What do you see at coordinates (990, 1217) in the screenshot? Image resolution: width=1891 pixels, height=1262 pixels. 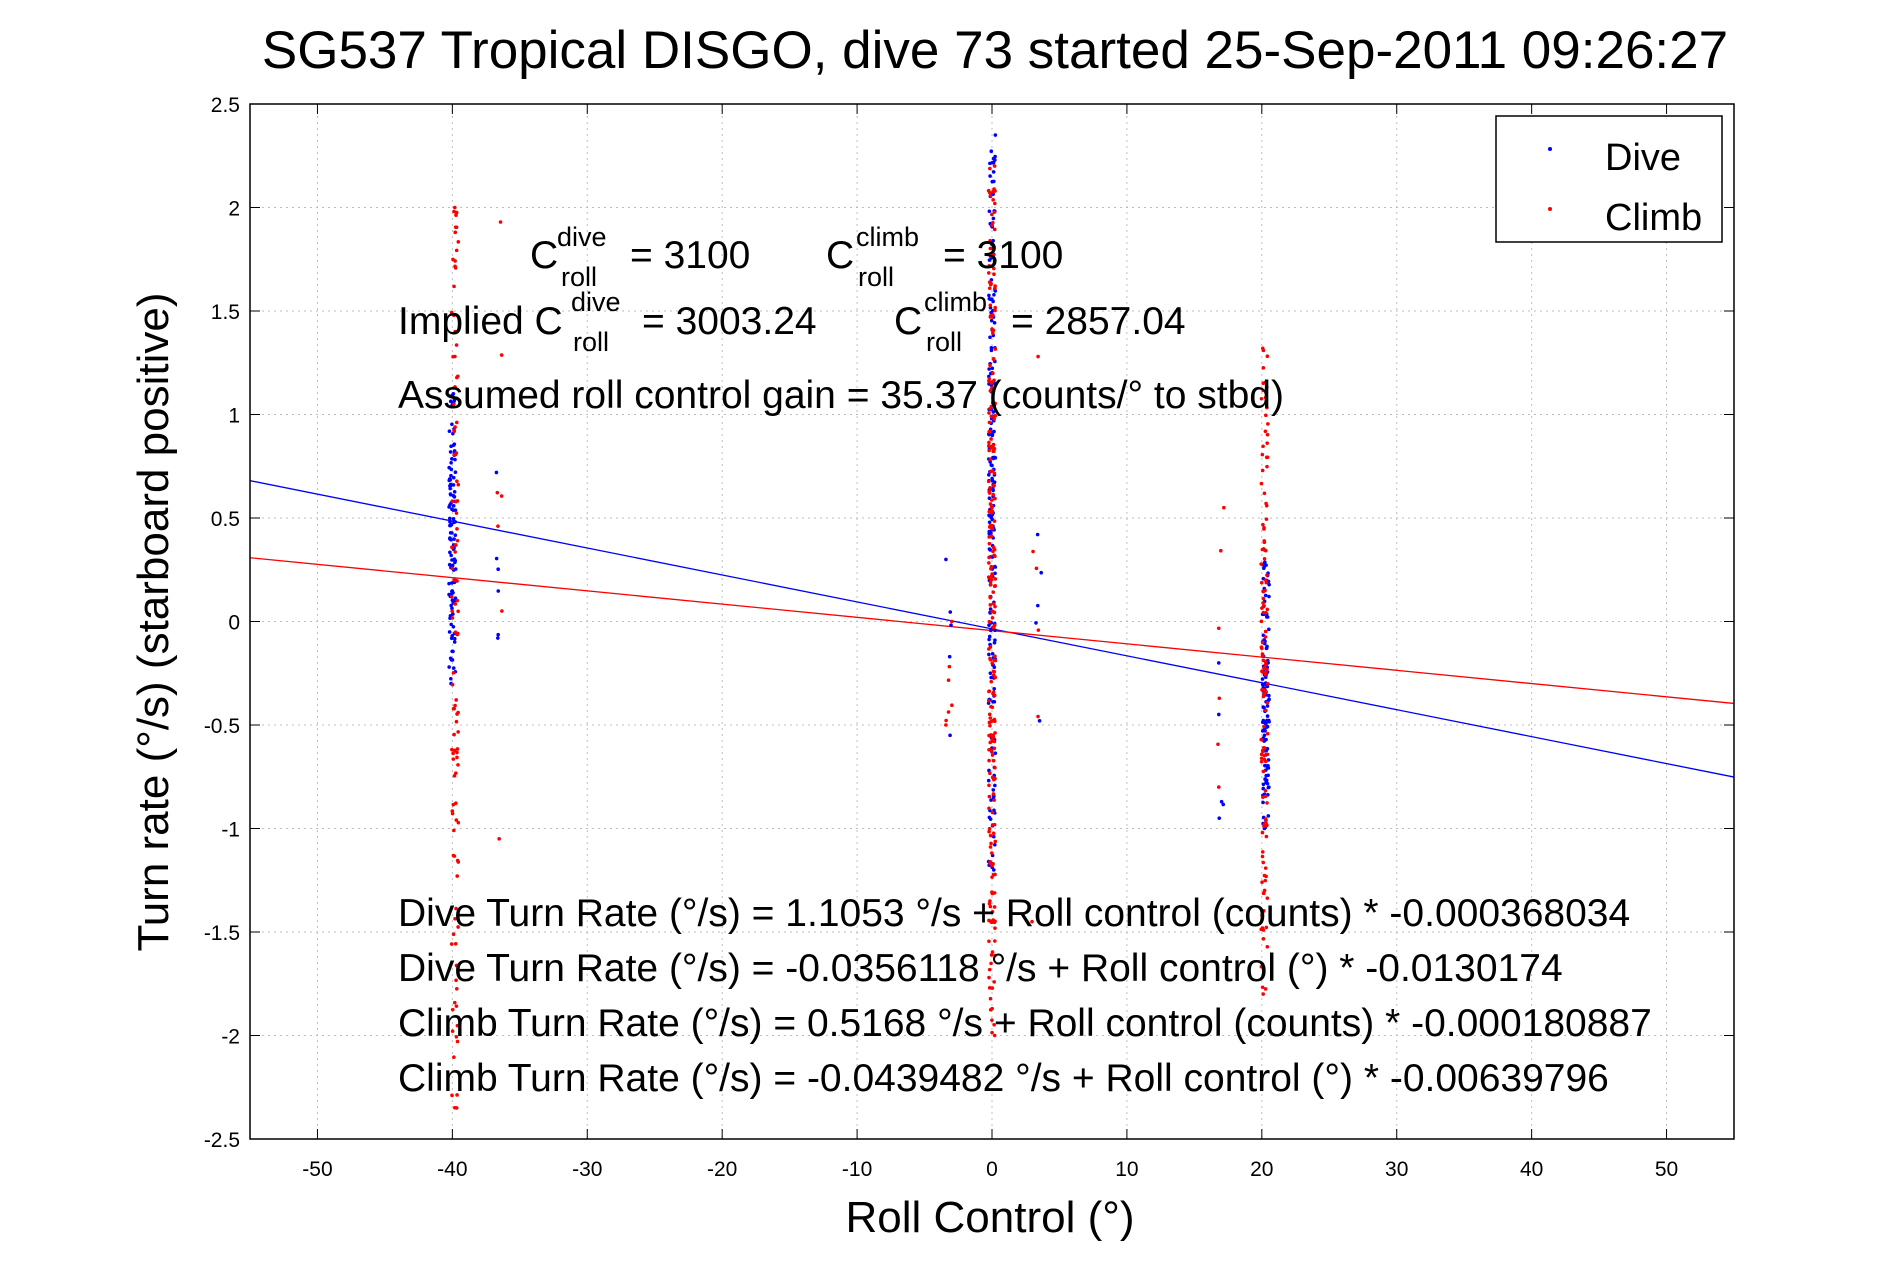 I see `x-axis-title: Roll Control (°)` at bounding box center [990, 1217].